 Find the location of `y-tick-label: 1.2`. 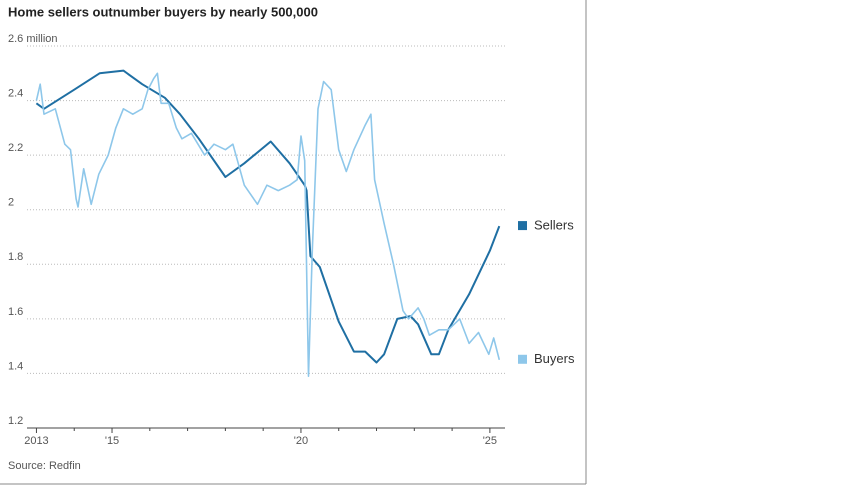

y-tick-label: 1.2 is located at coordinates (15, 421).